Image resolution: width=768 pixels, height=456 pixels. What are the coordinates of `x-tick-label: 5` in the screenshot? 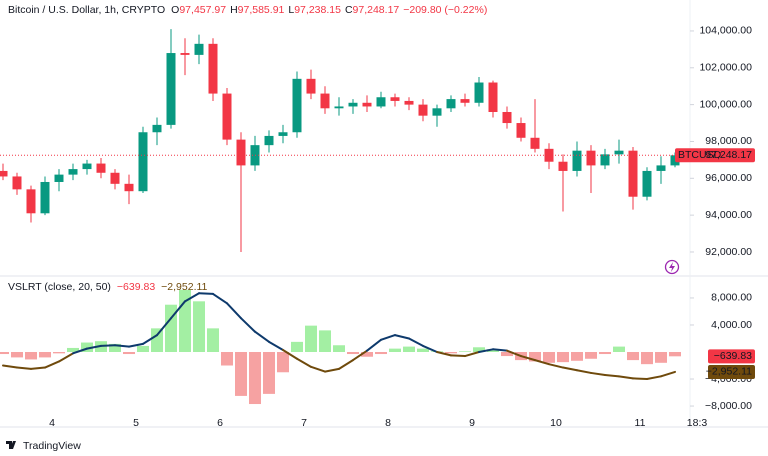 It's located at (136, 423).